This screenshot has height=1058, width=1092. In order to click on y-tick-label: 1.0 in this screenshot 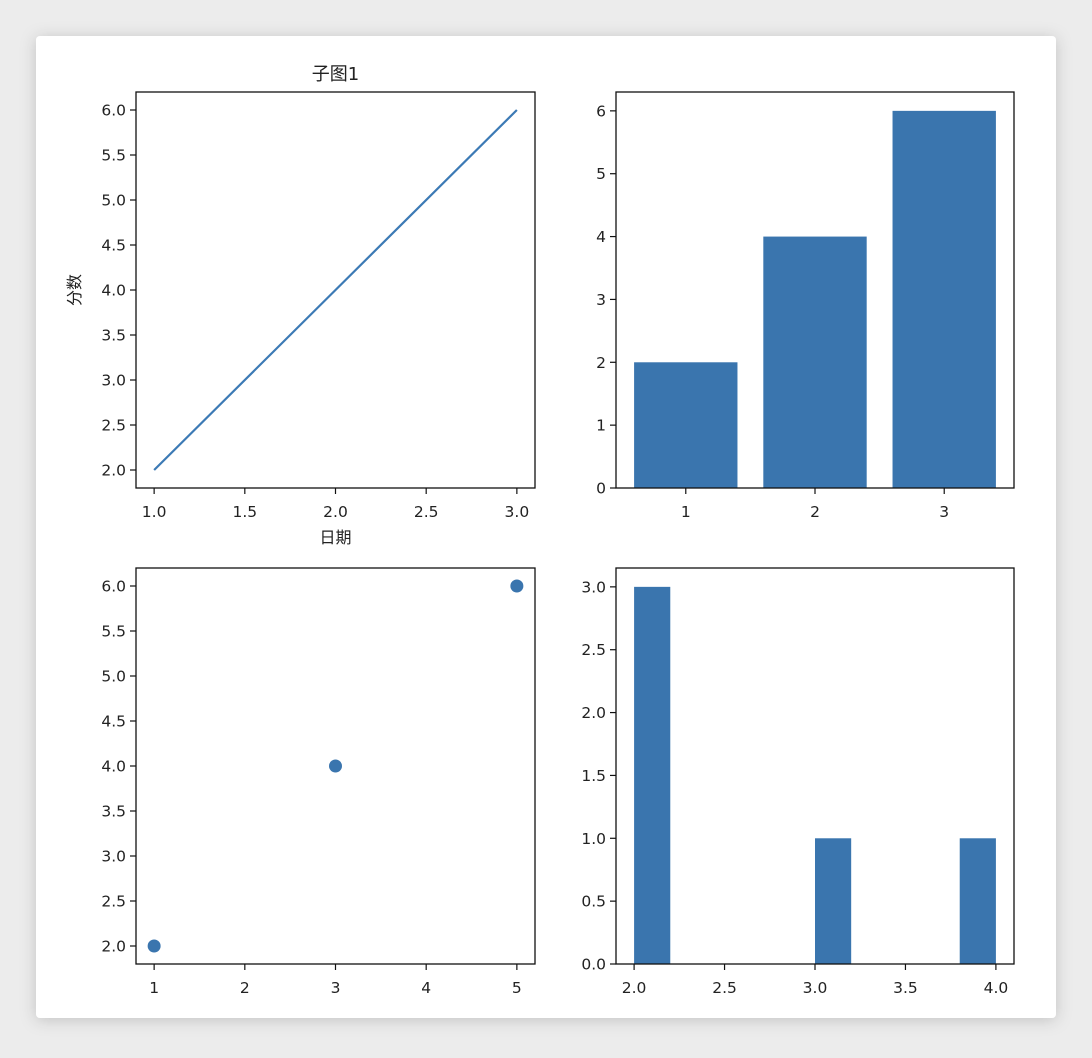, I will do `click(593, 839)`.